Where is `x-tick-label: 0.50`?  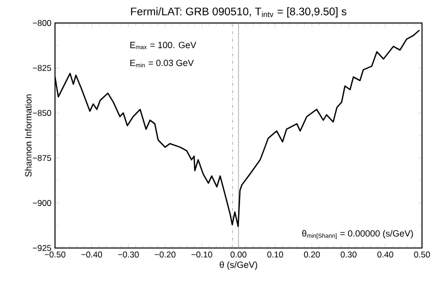 x-tick-label: 0.50 is located at coordinates (422, 255).